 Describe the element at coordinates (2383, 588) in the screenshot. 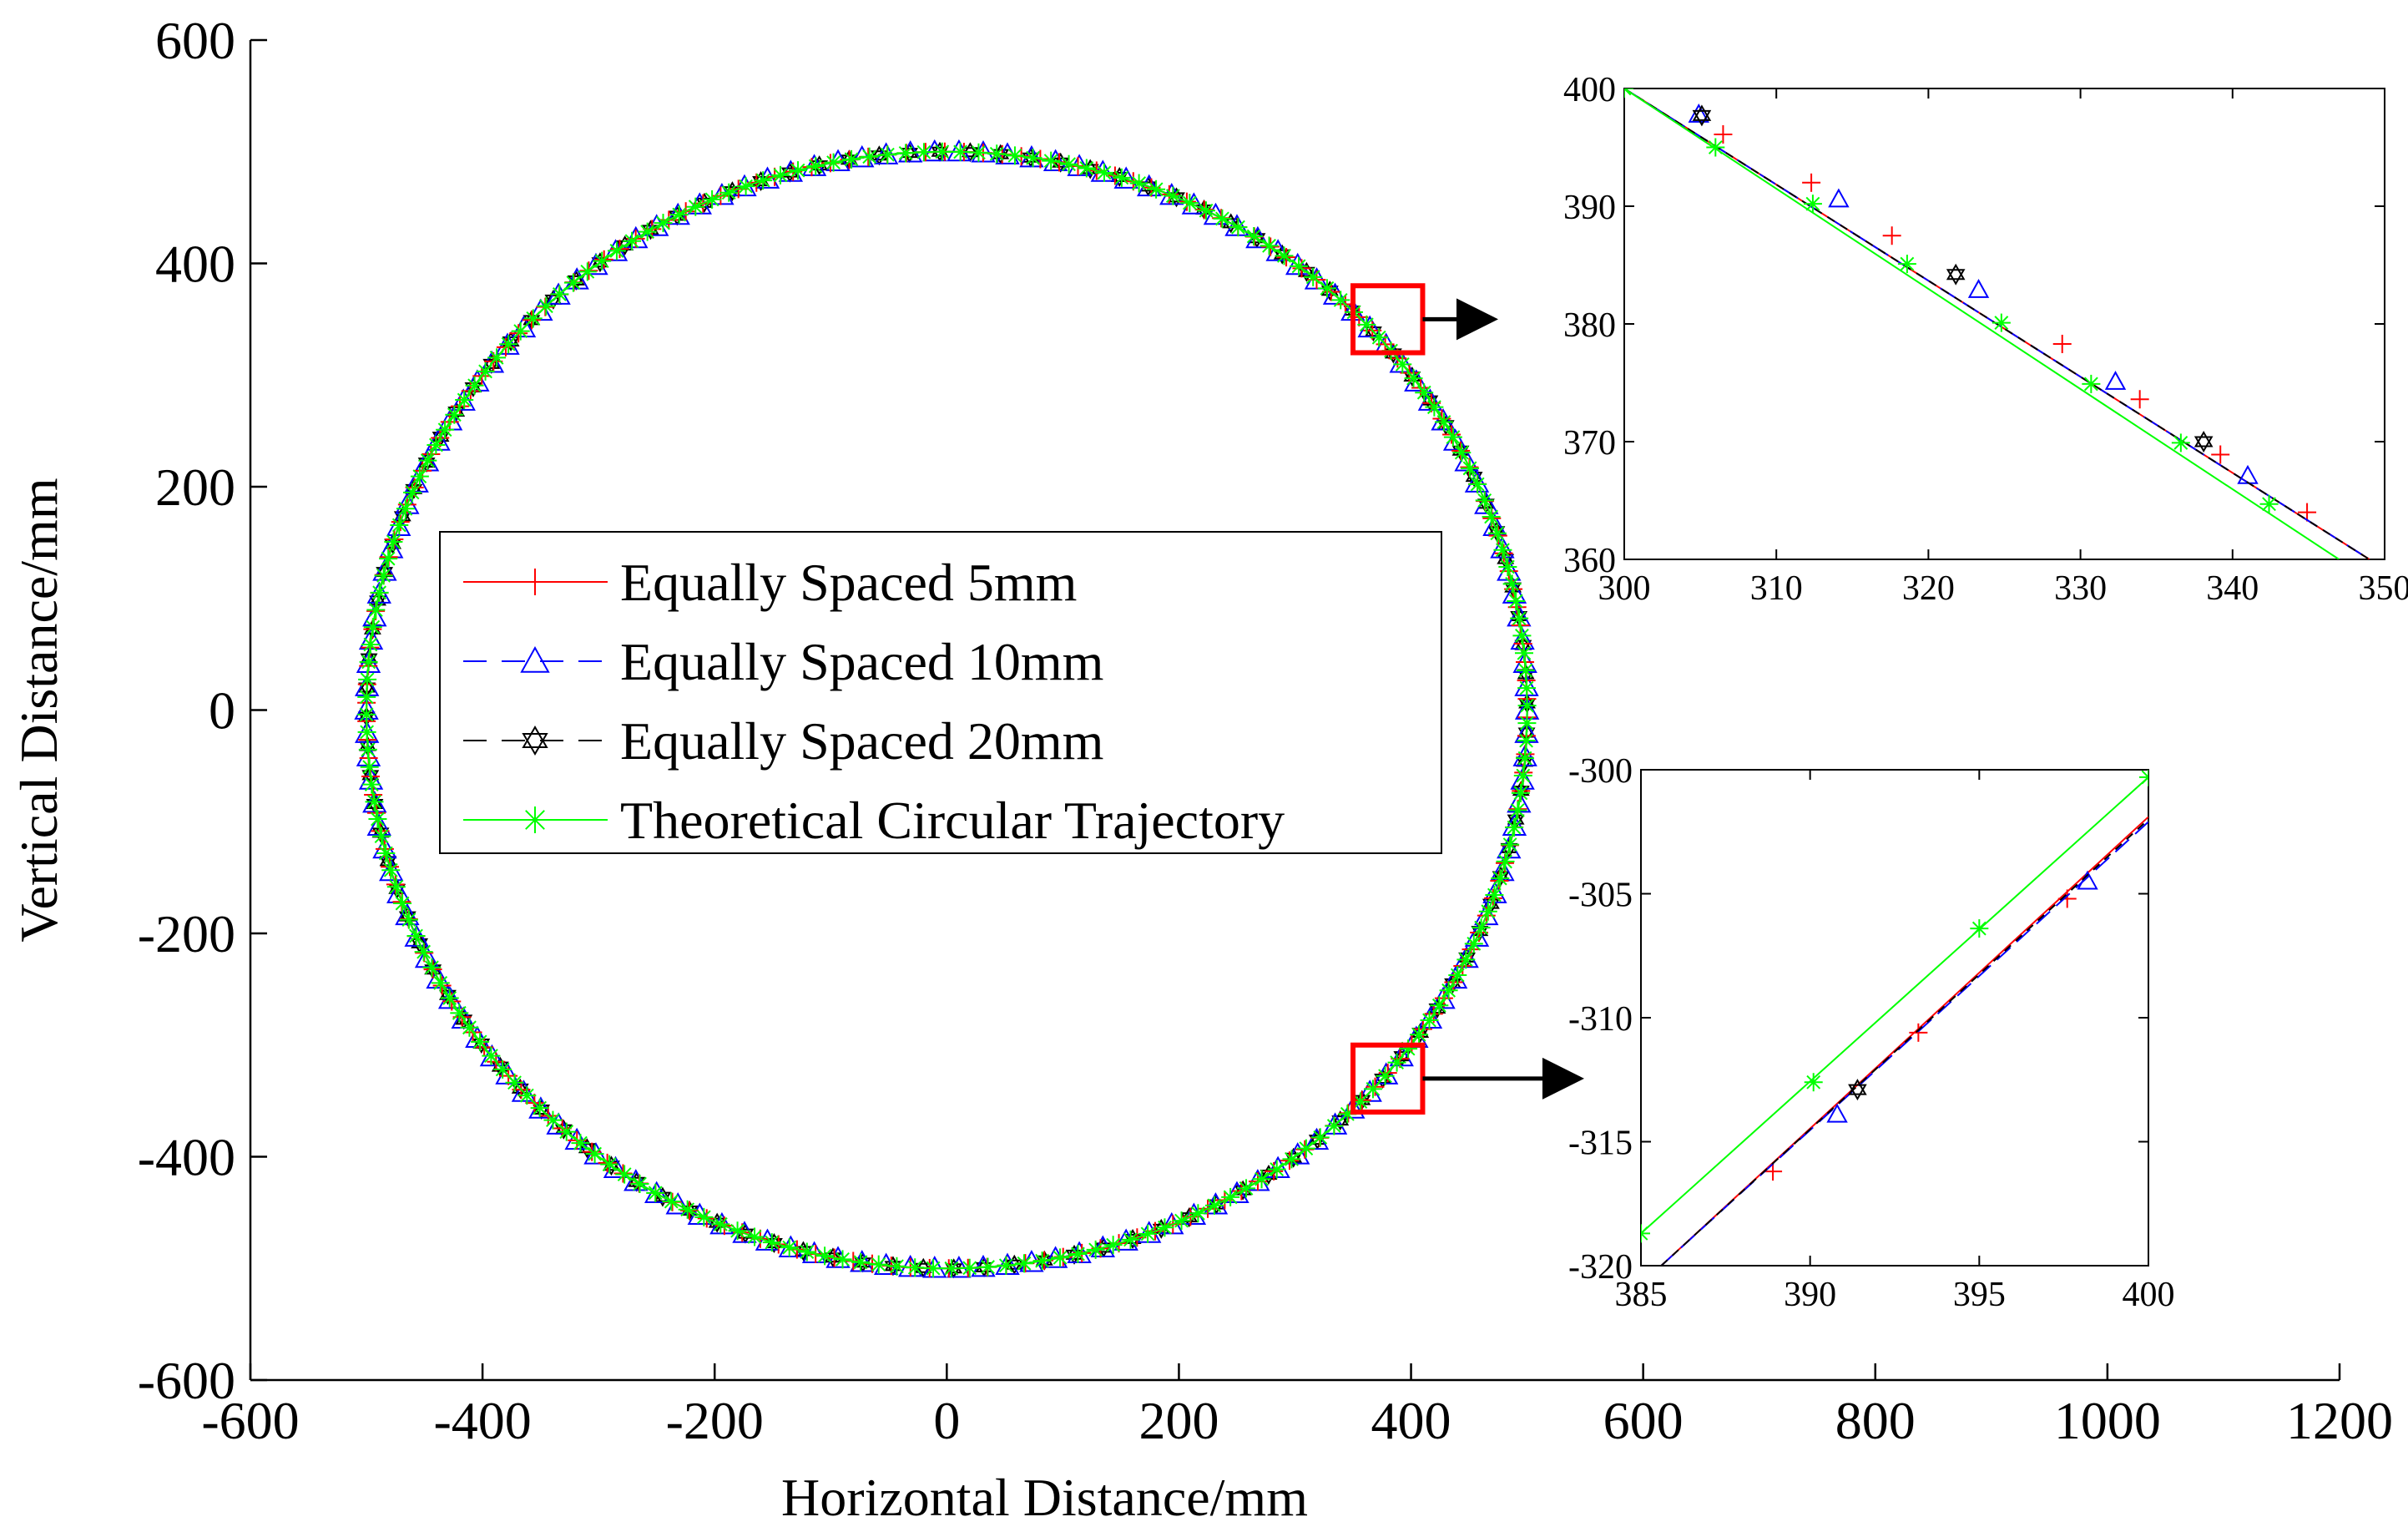

I see `inset-x-tick-label: 350` at that location.